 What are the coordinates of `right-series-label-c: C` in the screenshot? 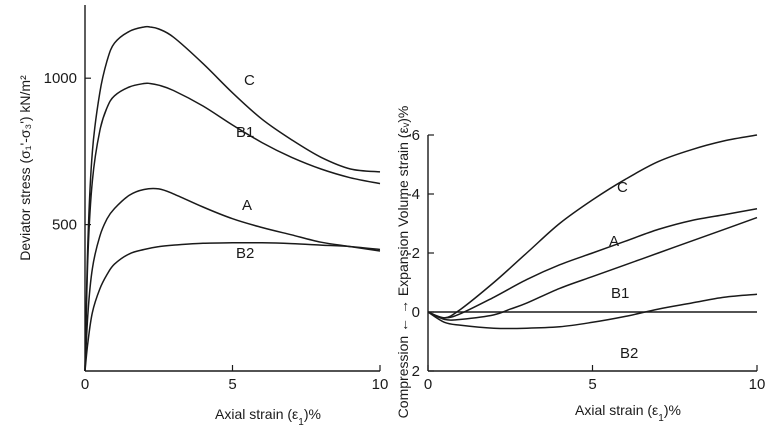 It's located at (622, 187).